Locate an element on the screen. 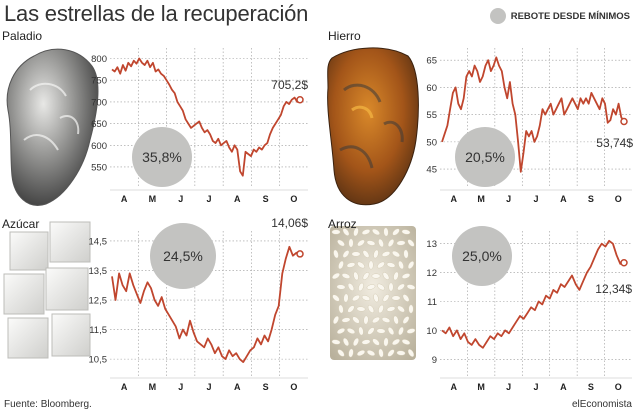  end-value-label: 53,74$ is located at coordinates (614, 143).